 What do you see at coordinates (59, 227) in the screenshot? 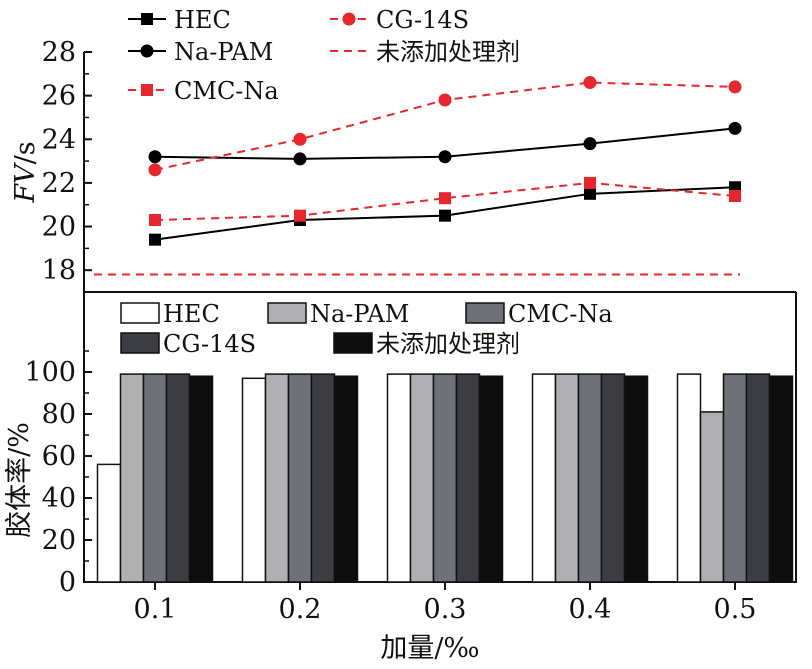
I see `line-y-tick-label: 20` at bounding box center [59, 227].